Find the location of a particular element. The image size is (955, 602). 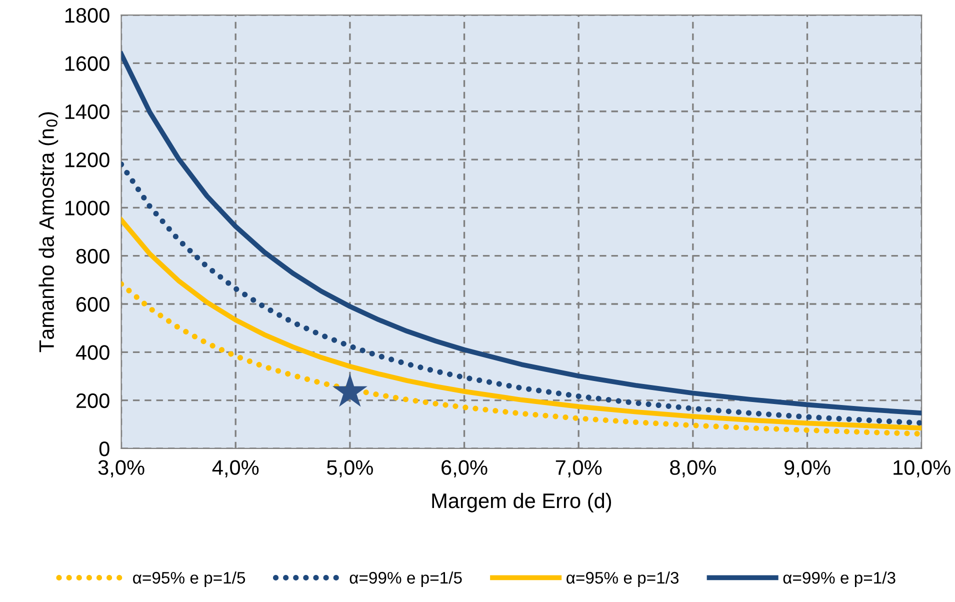

legend-label: α=95% e p=1/5 is located at coordinates (189, 579).